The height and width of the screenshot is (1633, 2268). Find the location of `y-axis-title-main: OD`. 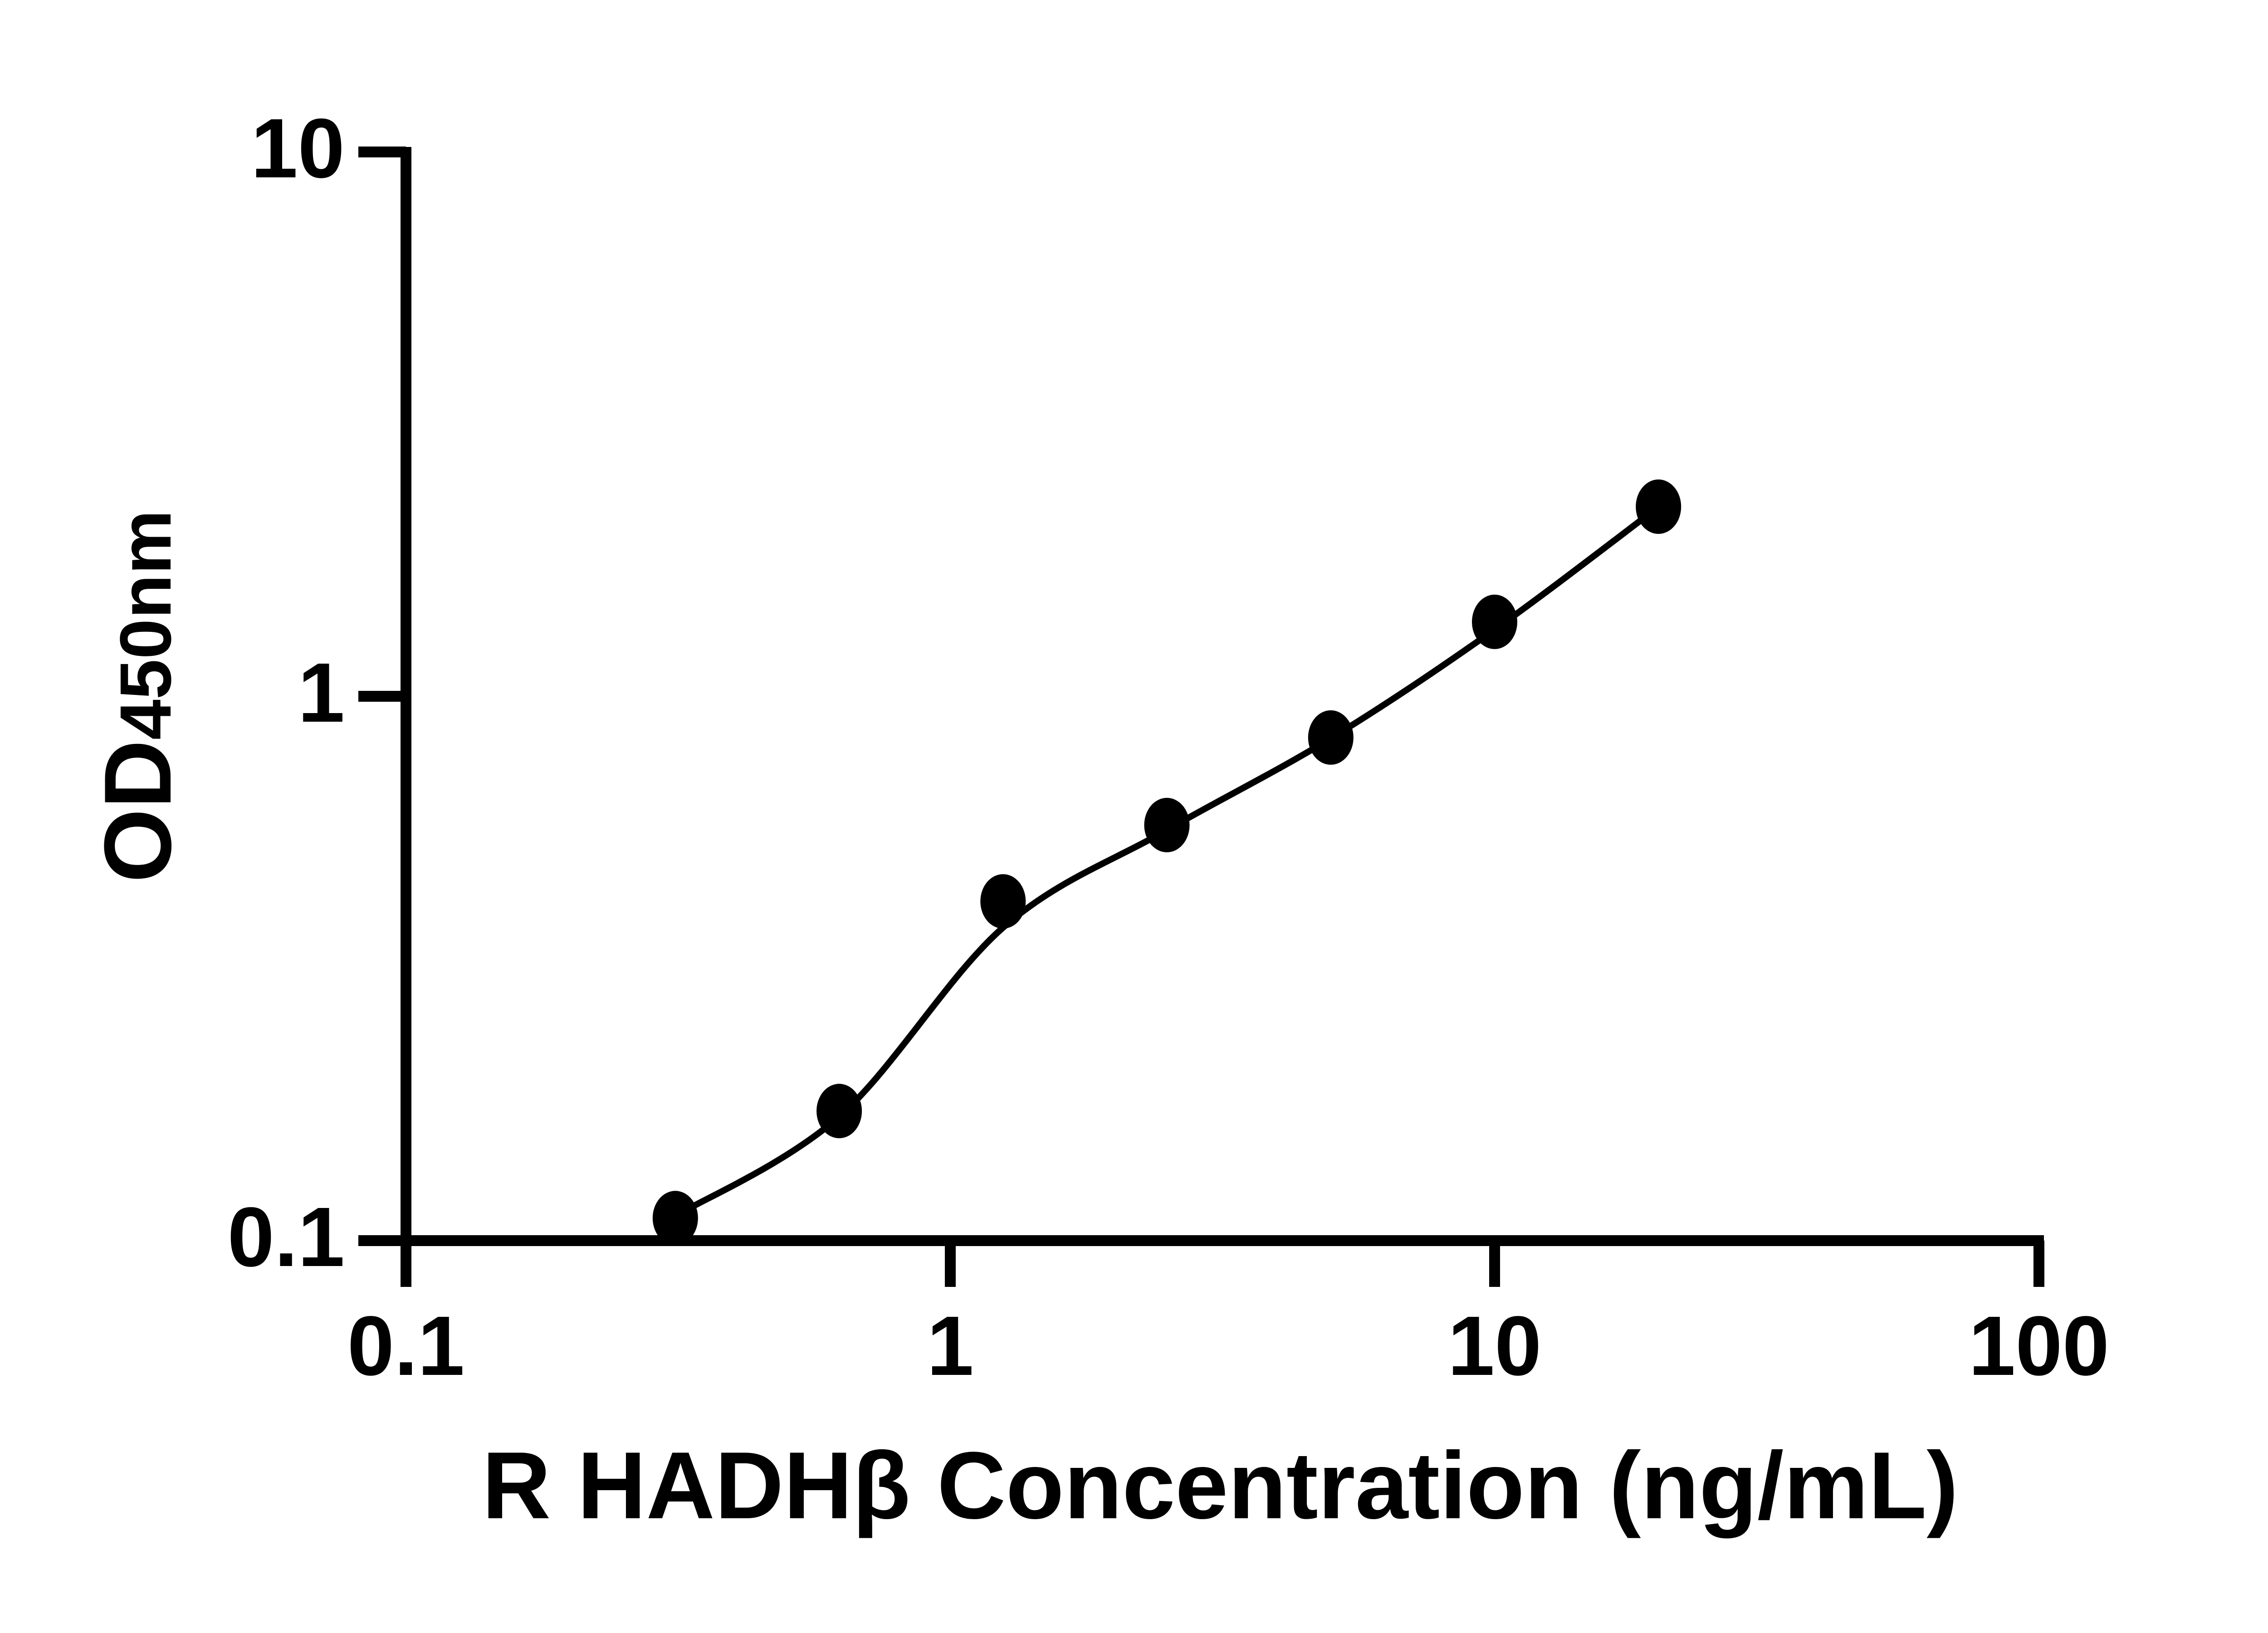

y-axis-title-main: OD is located at coordinates (137, 811).